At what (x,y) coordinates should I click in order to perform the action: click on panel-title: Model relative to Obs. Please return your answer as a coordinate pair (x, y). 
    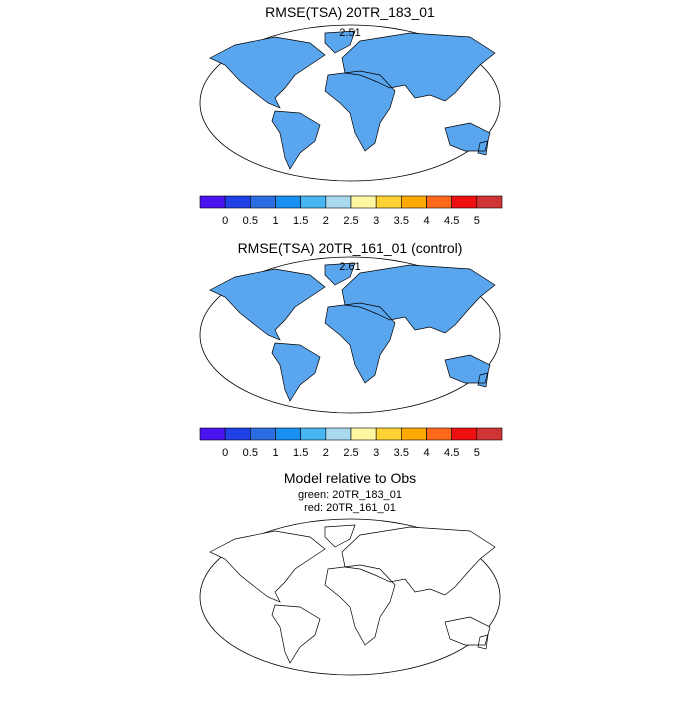
    Looking at the image, I should click on (350, 478).